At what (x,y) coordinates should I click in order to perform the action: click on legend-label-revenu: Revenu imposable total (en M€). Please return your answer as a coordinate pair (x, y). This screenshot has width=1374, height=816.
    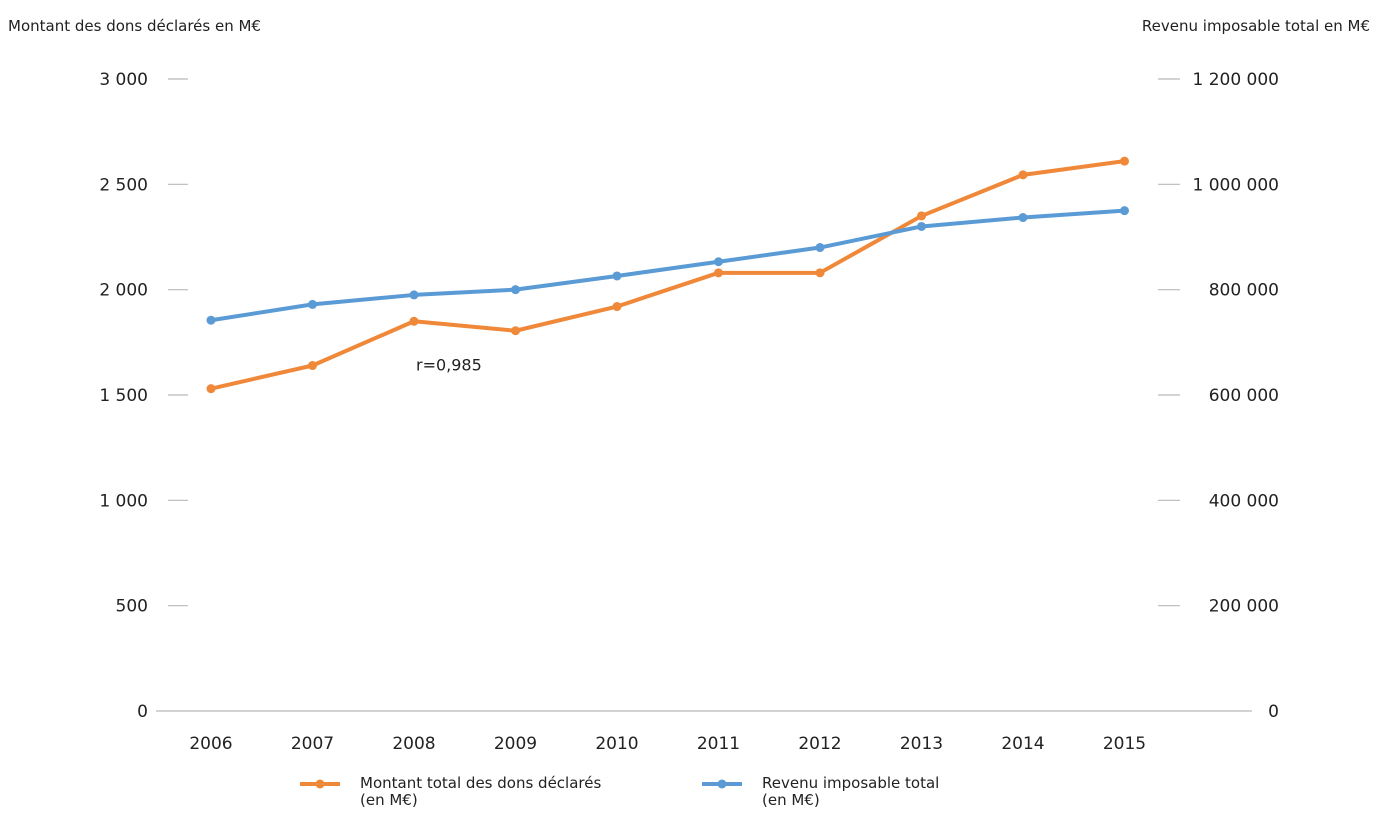
    Looking at the image, I should click on (912, 792).